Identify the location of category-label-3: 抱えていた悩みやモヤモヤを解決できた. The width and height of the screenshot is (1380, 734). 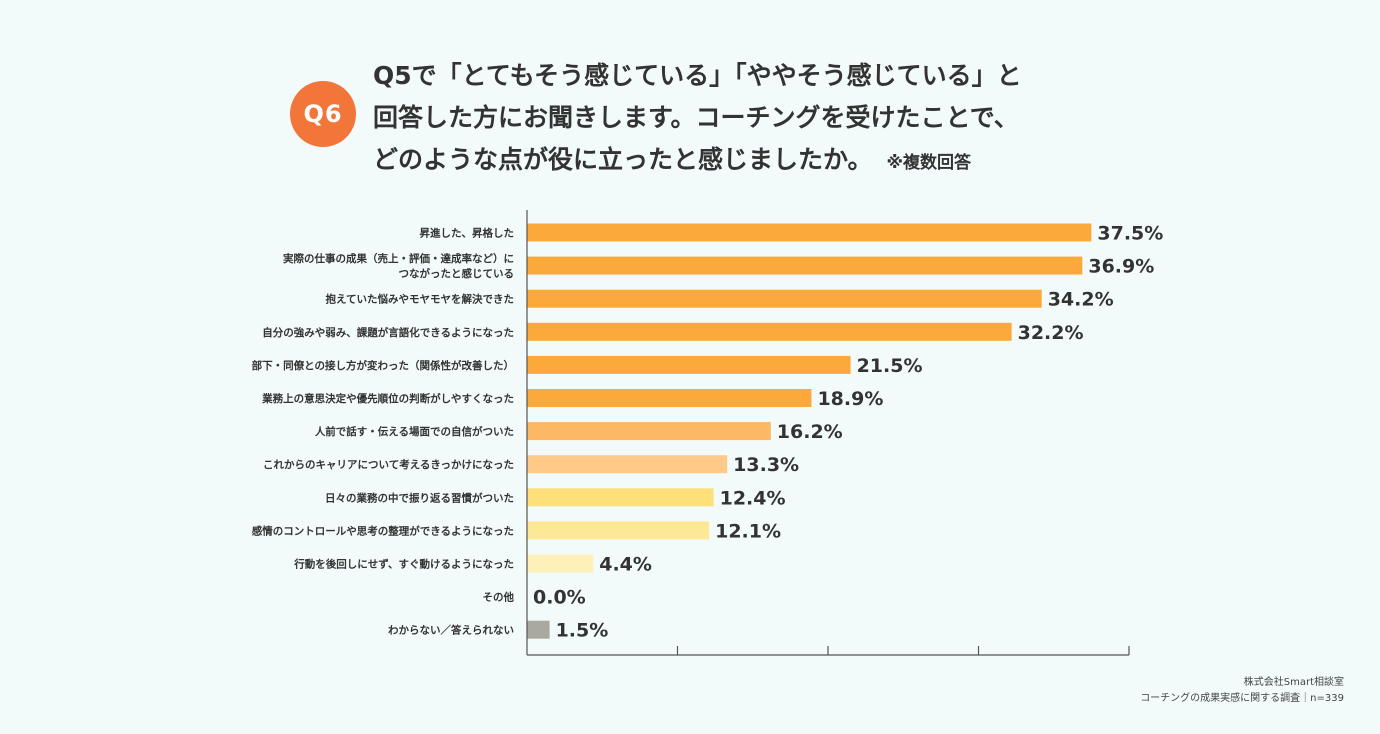
(420, 299).